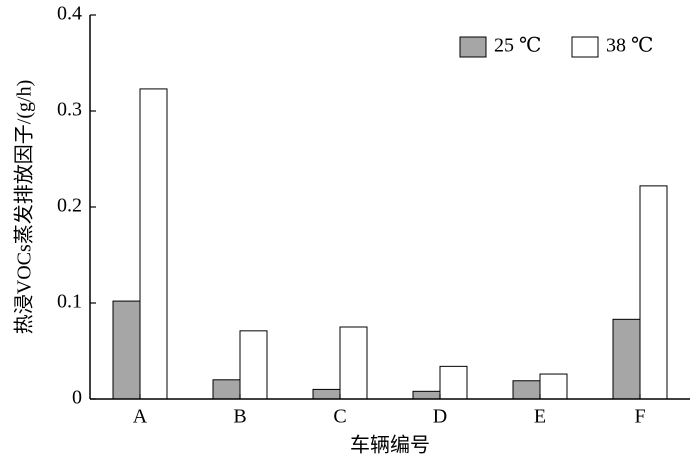 Image resolution: width=700 pixels, height=469 pixels. Describe the element at coordinates (69, 206) in the screenshot. I see `y-tick-label: 0.2` at that location.